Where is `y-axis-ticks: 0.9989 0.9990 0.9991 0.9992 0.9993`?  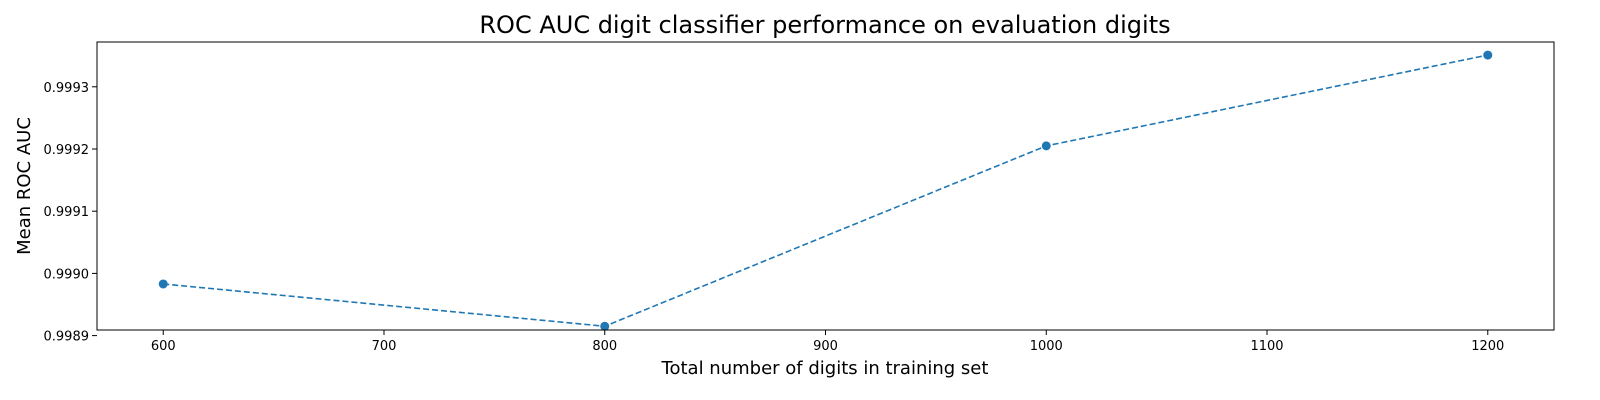
y-axis-ticks: 0.9989 0.9990 0.9991 0.9992 0.9993 is located at coordinates (70, 213).